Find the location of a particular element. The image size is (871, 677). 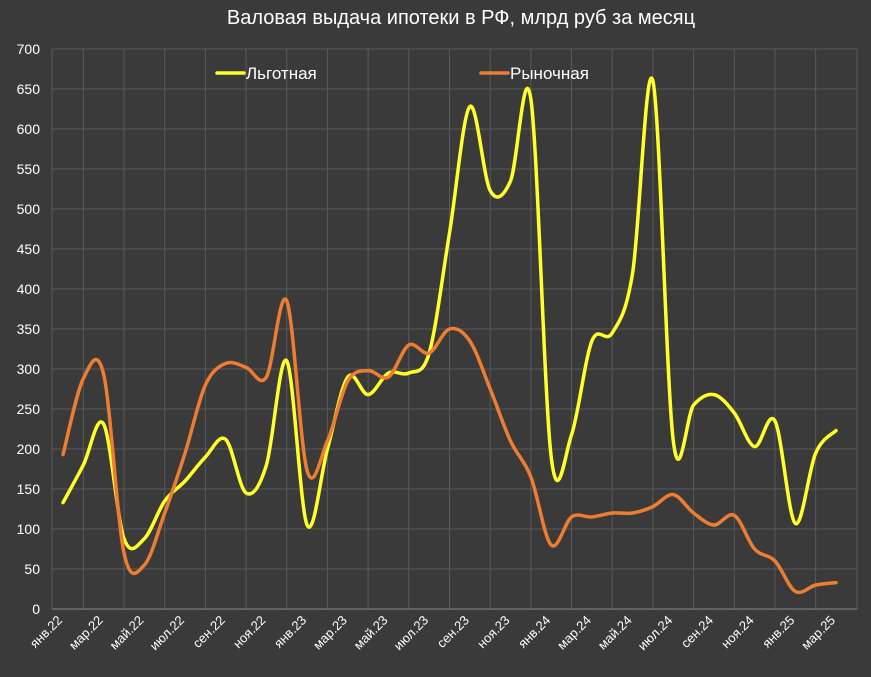

x-tick-label: мар.25 is located at coordinates (818, 633).